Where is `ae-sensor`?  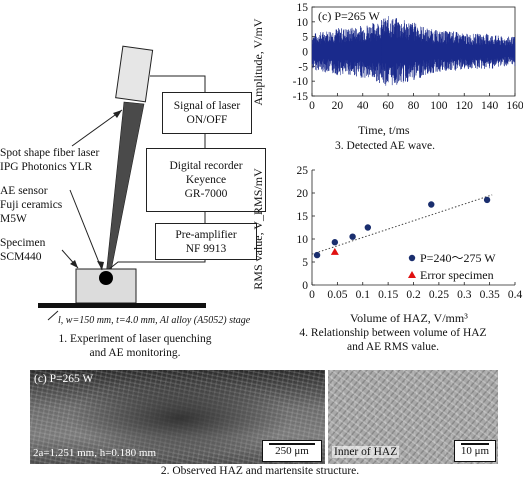 ae-sensor is located at coordinates (106, 278).